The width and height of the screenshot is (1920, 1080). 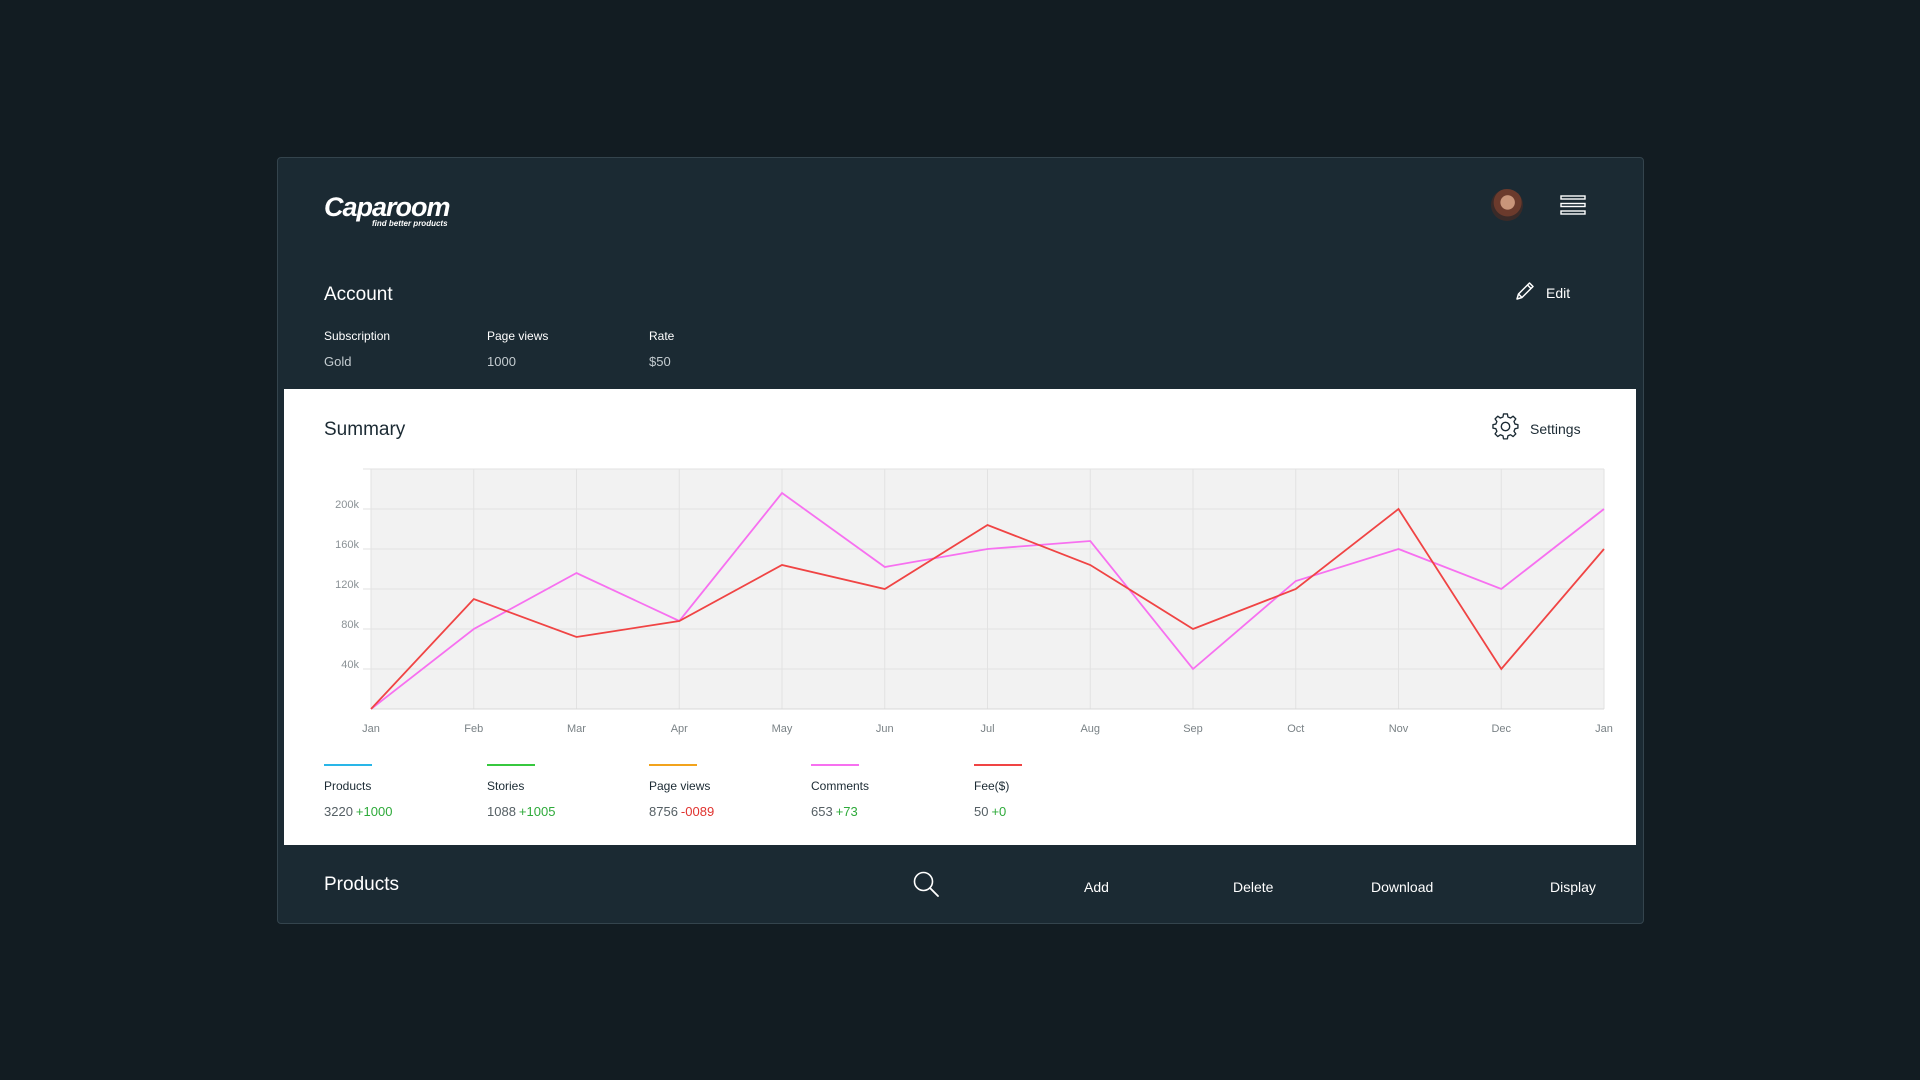 What do you see at coordinates (1253, 887) in the screenshot?
I see `delete-button: Delete` at bounding box center [1253, 887].